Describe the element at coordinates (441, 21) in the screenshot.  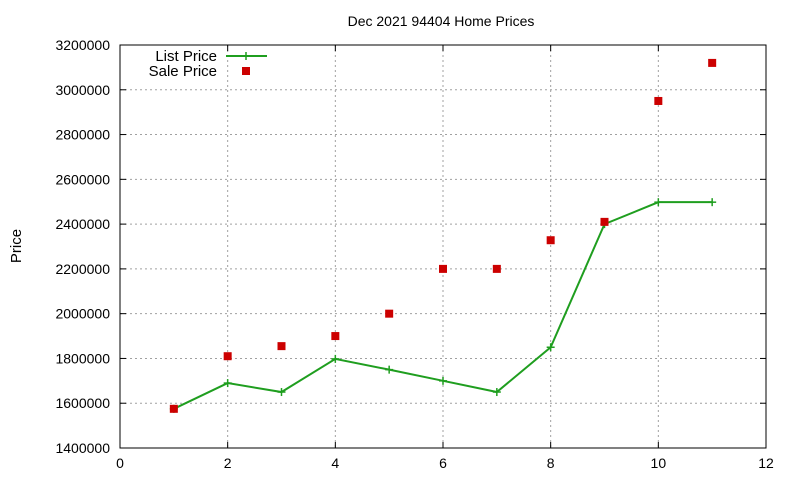
I see `chart-title: Dec 2021 94404 Home Prices` at that location.